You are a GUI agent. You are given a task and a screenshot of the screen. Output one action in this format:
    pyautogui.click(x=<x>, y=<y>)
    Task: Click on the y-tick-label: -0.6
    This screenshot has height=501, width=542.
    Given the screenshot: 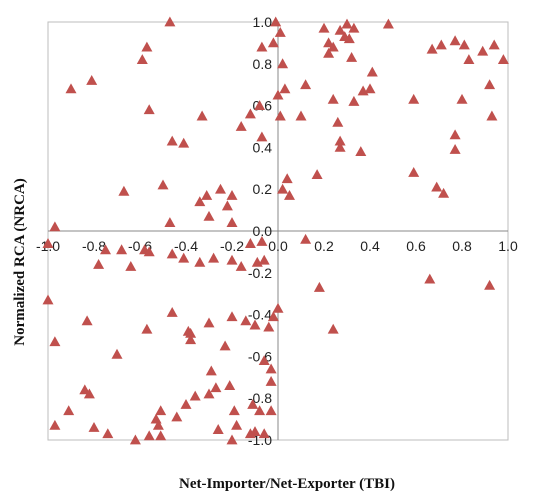 What is the action you would take?
    pyautogui.click(x=260, y=356)
    